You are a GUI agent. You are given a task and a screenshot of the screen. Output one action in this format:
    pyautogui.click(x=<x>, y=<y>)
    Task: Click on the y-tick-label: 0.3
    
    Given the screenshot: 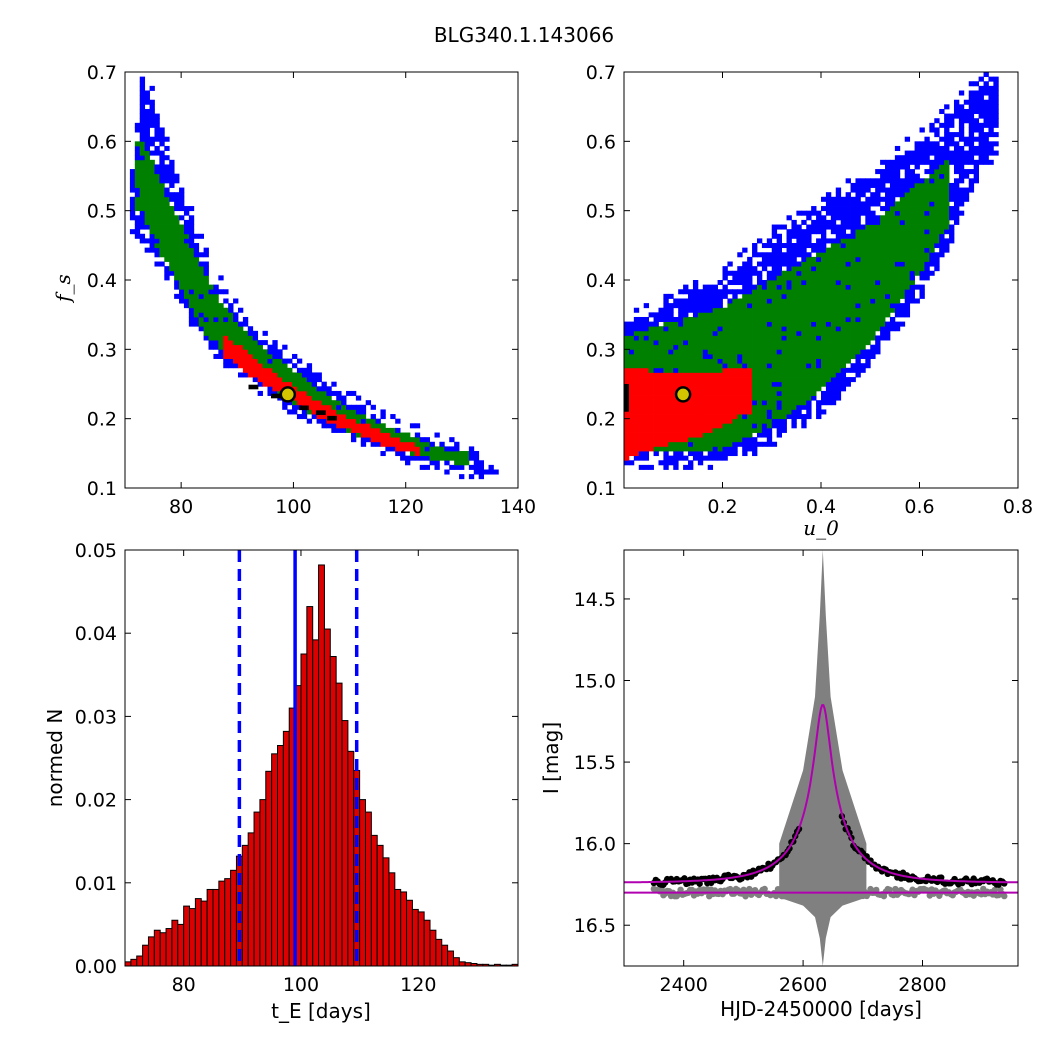 What is the action you would take?
    pyautogui.click(x=102, y=350)
    